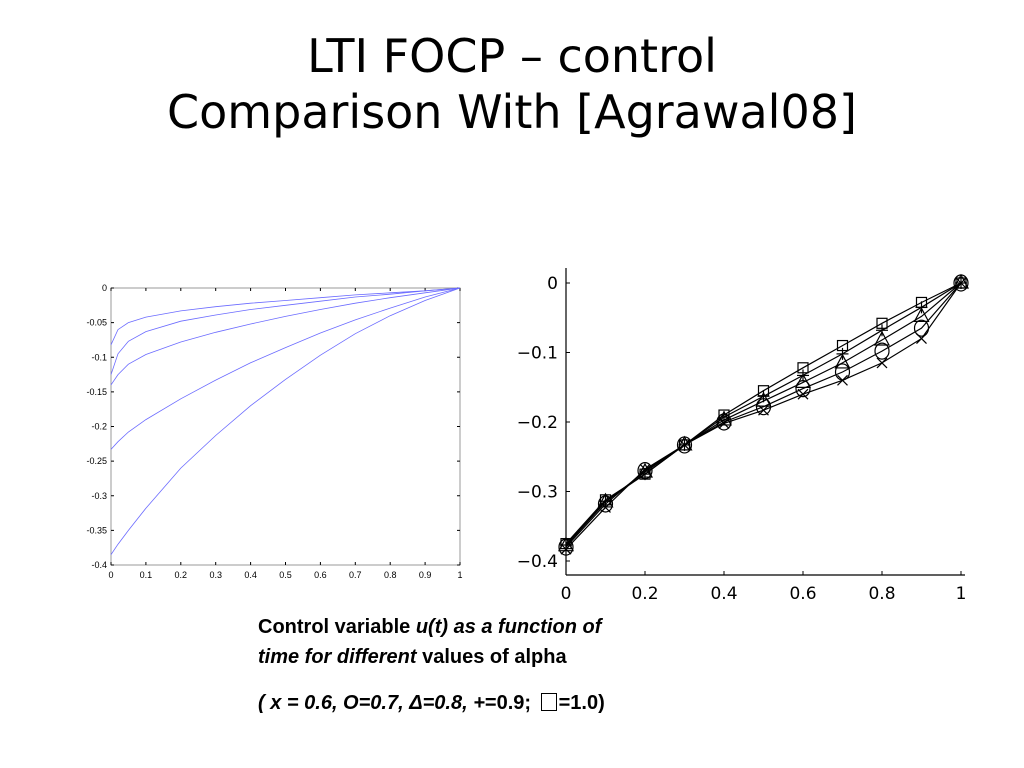 The height and width of the screenshot is (768, 1024). I want to click on slide-title-line1: LTI FOCP – control, so click(512, 56).